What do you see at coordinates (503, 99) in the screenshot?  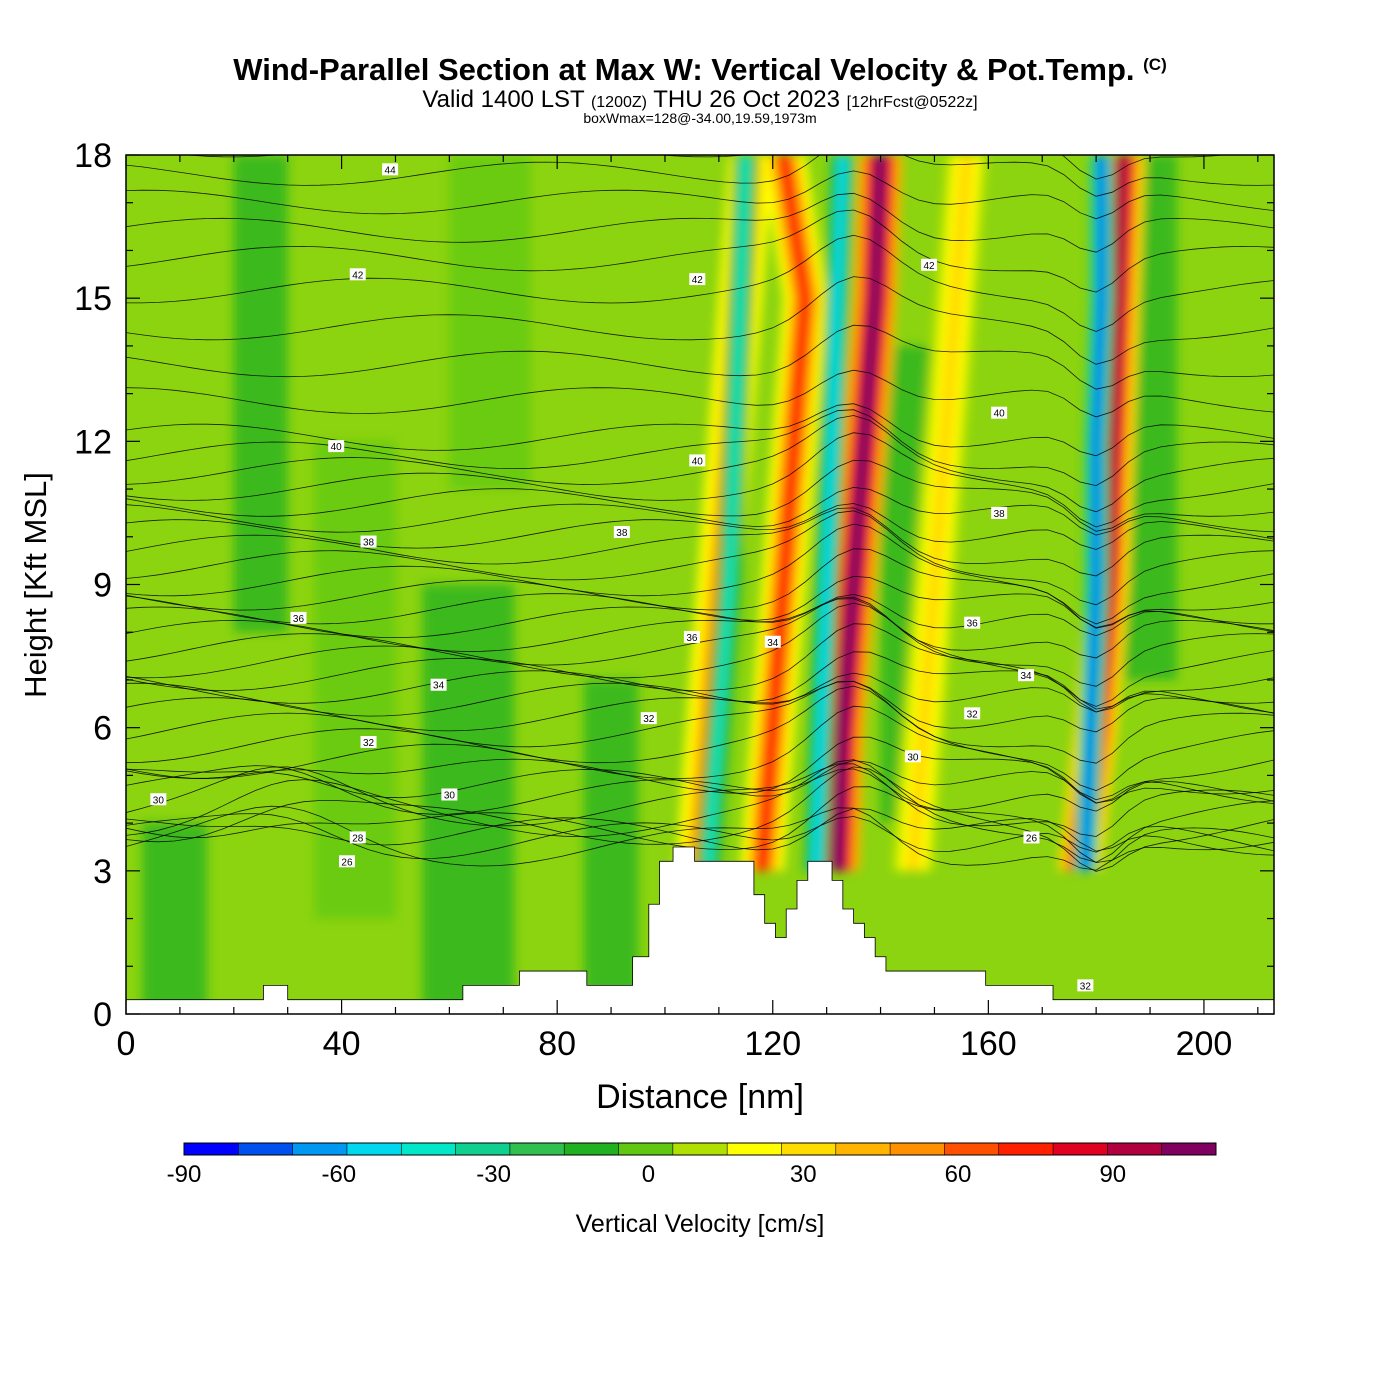 I see `valid-time: Valid 1400 LST` at bounding box center [503, 99].